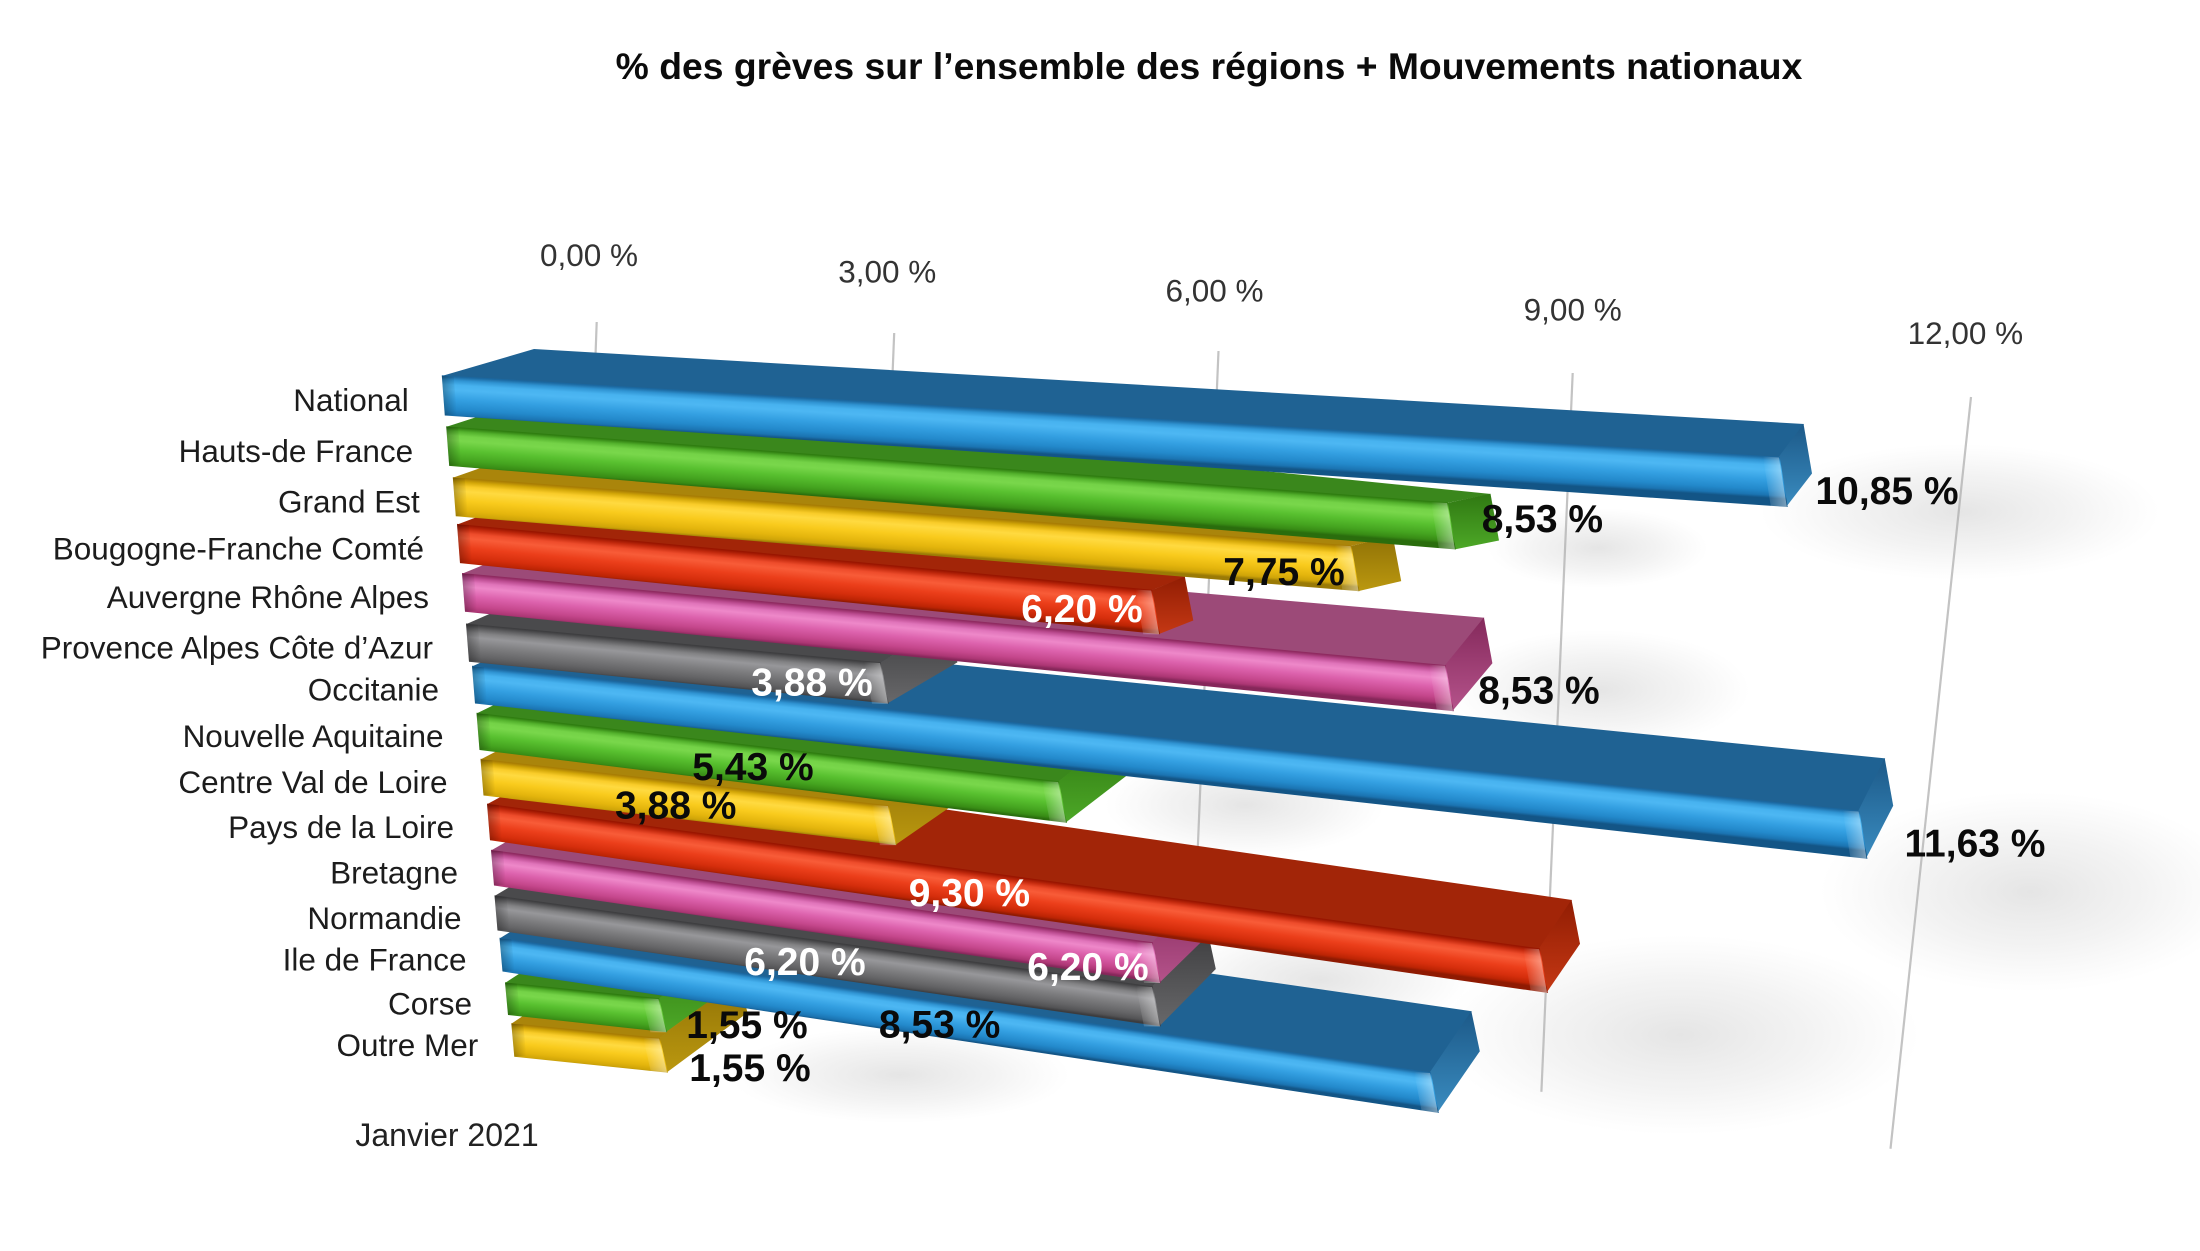 Image resolution: width=2200 pixels, height=1251 pixels. I want to click on svg-text: Bougogne-Franche Comté, so click(238, 548).